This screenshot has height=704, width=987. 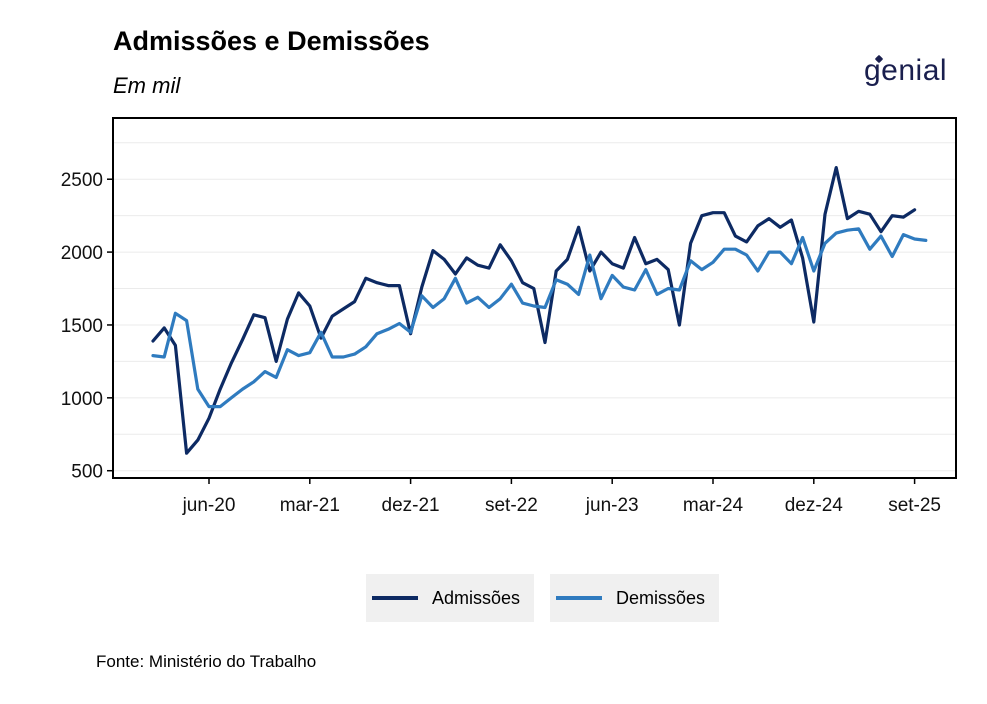 What do you see at coordinates (814, 505) in the screenshot?
I see `x-tick-label: dez-24` at bounding box center [814, 505].